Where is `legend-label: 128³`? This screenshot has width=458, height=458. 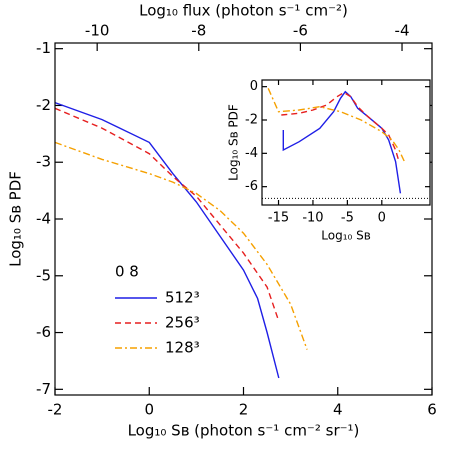 legend-label: 128³ is located at coordinates (182, 348).